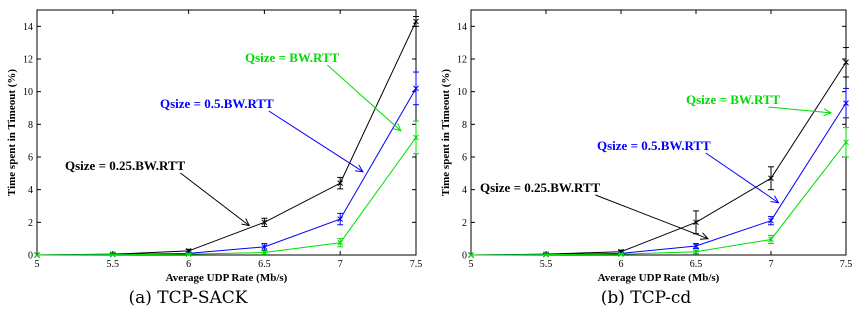 The height and width of the screenshot is (329, 852). I want to click on panel-caption: (b) TCP-cd, so click(646, 298).